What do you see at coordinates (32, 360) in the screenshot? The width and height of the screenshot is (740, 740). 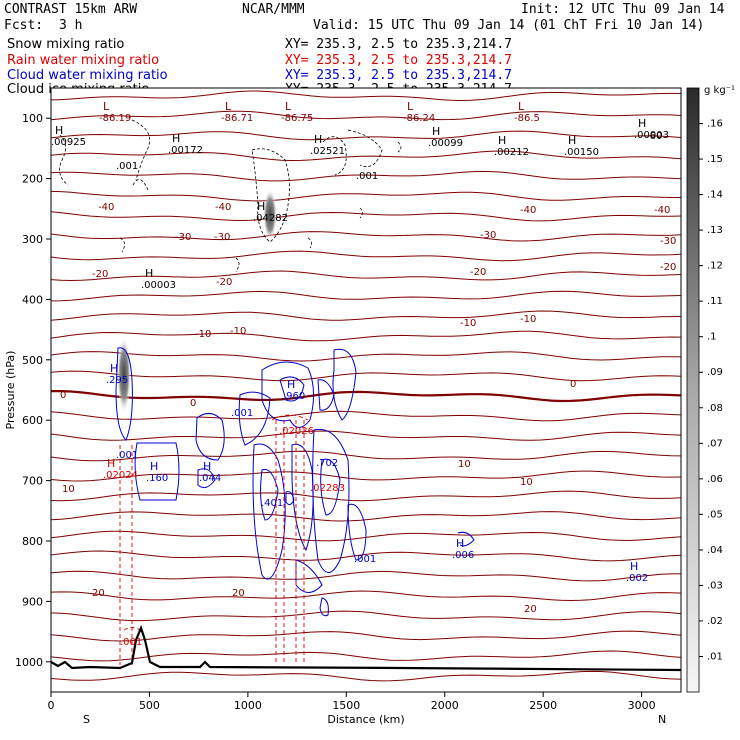 I see `y-tick-label: 500` at bounding box center [32, 360].